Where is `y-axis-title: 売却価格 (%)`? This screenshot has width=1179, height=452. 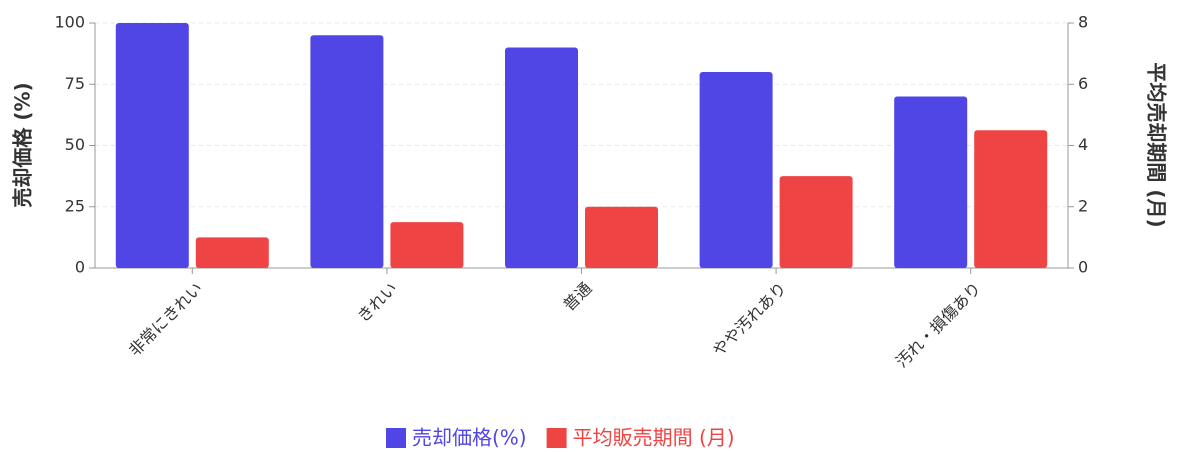
y-axis-title: 売却価格 (%) is located at coordinates (23, 144).